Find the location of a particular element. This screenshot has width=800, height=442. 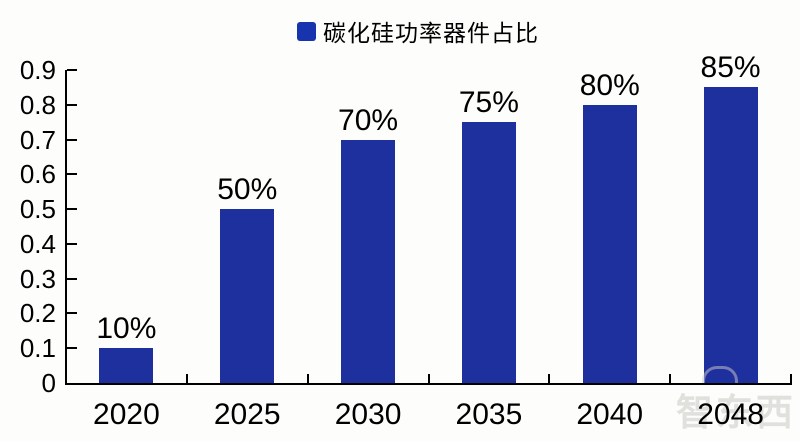

watermark: 智东西 is located at coordinates (736, 412).